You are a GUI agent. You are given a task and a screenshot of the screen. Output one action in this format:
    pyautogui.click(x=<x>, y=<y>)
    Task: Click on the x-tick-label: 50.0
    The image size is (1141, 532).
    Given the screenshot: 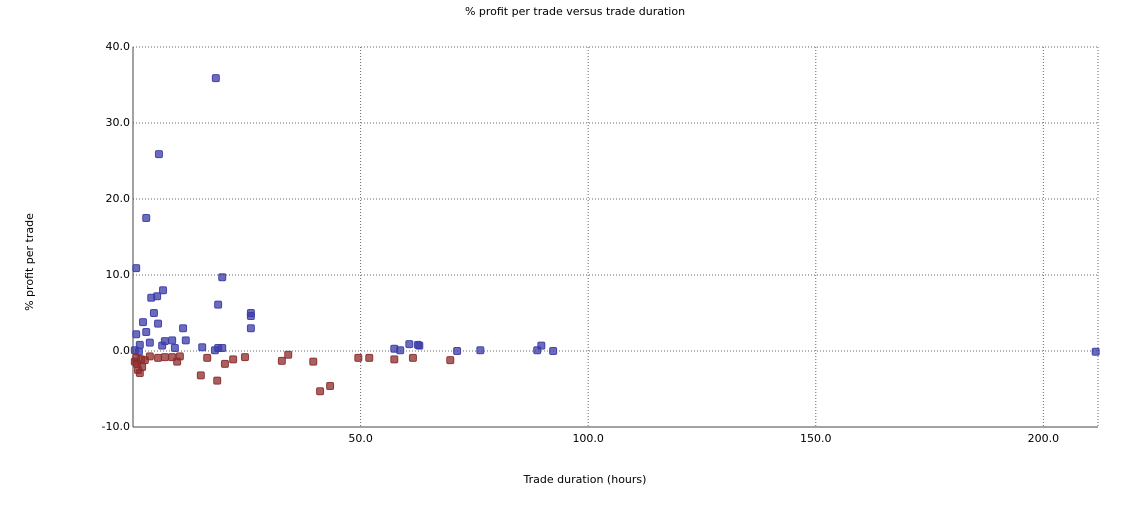 What is the action you would take?
    pyautogui.click(x=360, y=438)
    